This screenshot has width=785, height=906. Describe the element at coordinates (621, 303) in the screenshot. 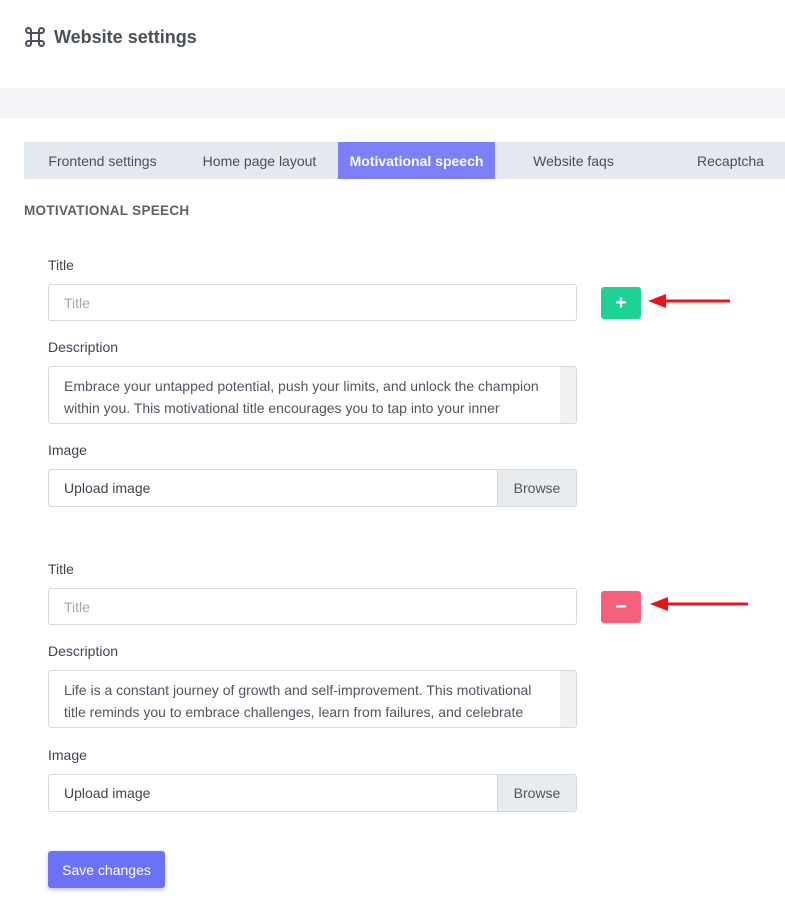

I see `add-button: +` at that location.